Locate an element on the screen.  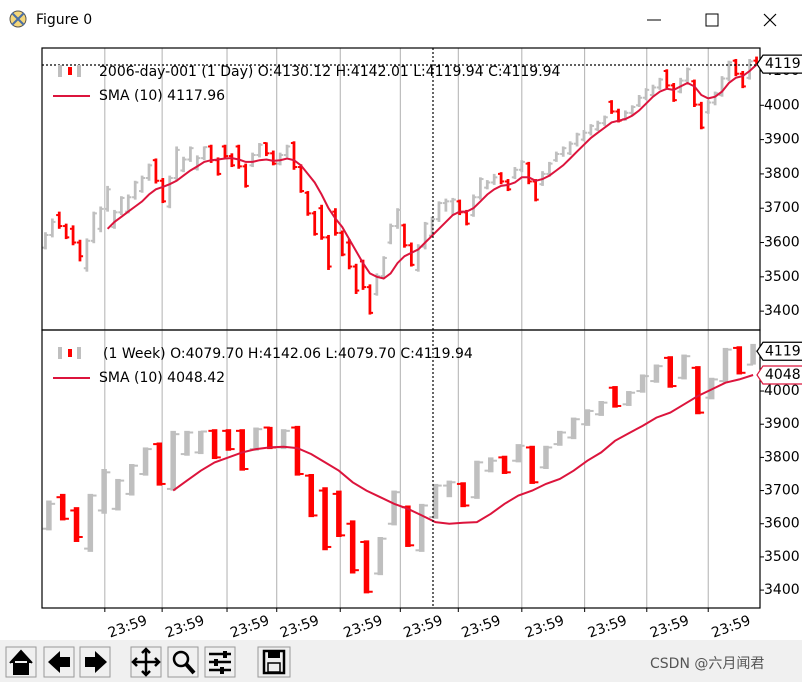
zoom-button is located at coordinates (183, 662).